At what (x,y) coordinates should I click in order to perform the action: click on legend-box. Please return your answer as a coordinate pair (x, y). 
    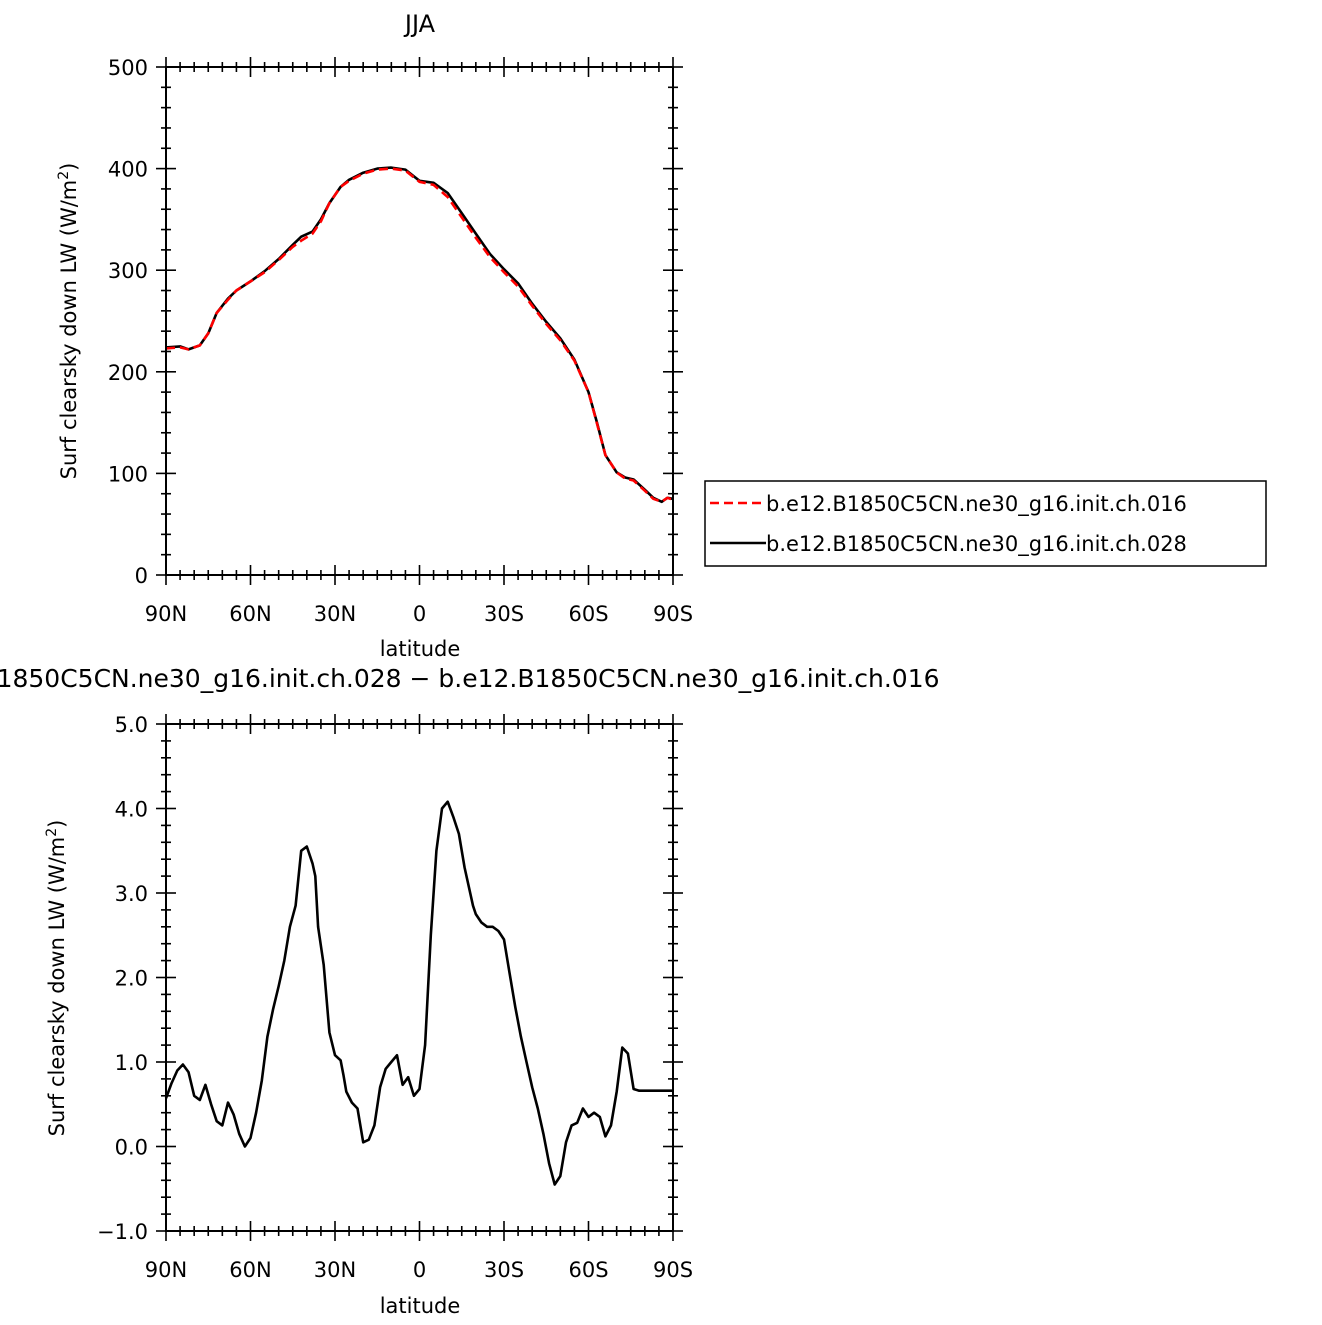
    Looking at the image, I should click on (985, 523).